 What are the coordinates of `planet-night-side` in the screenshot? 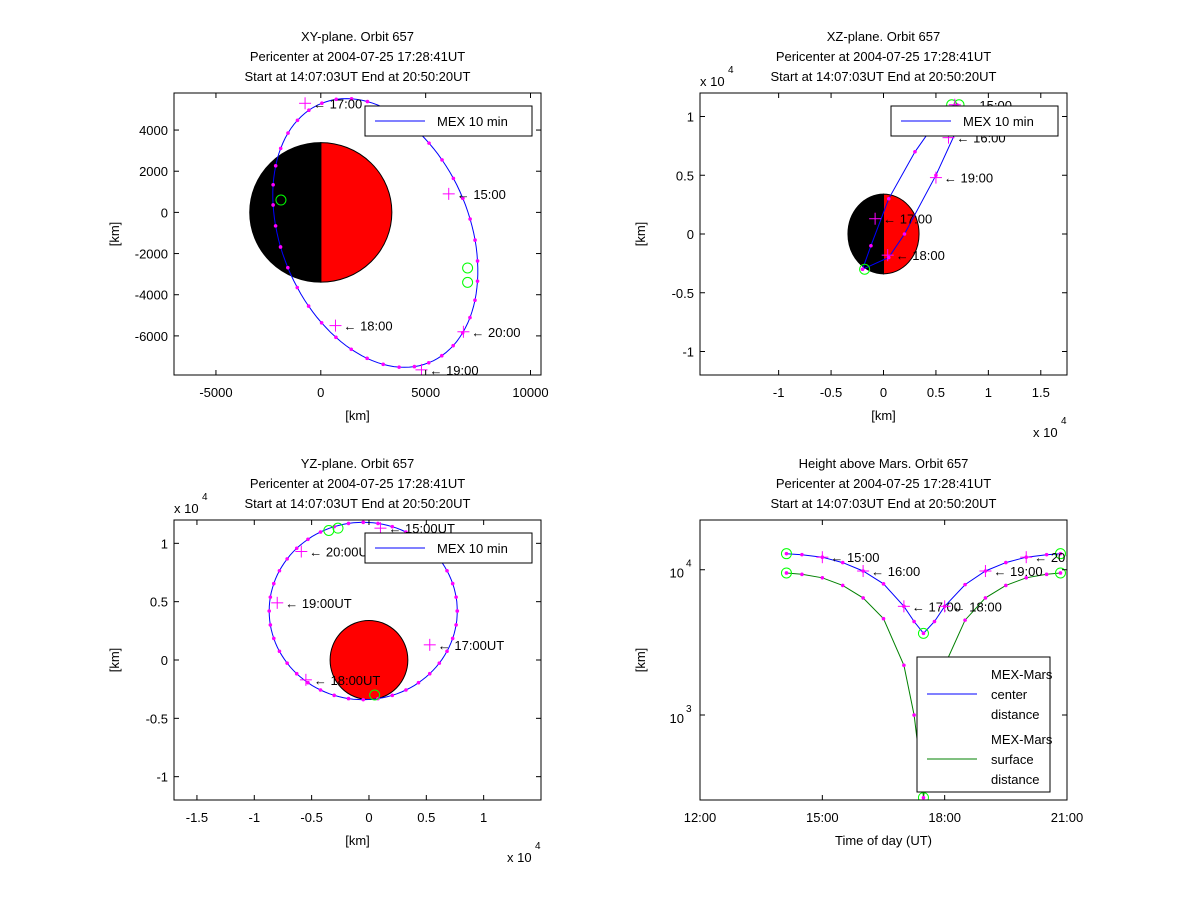 It's located at (285, 212).